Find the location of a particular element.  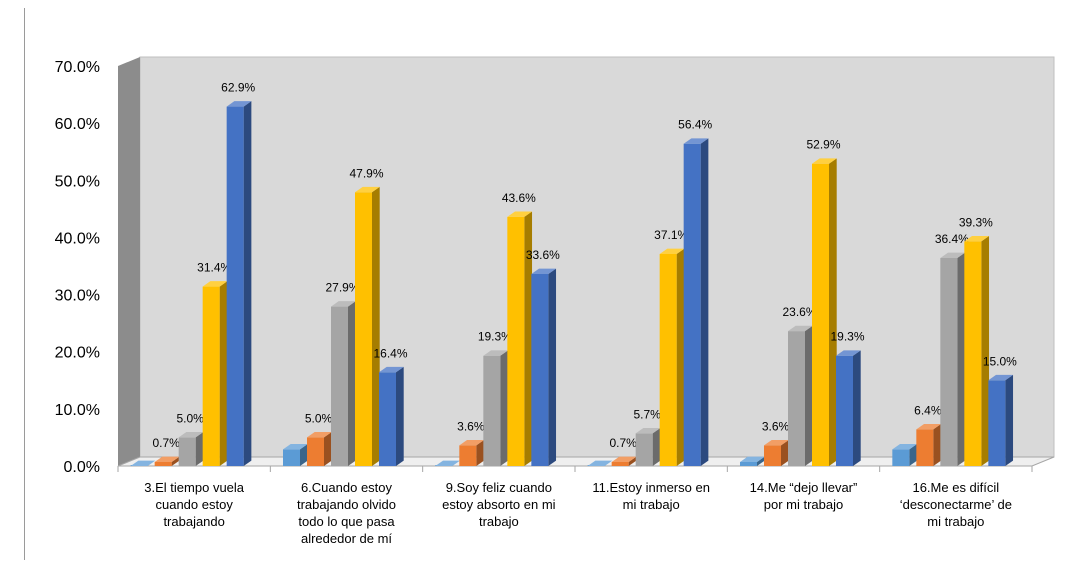

data-label: 5.0% is located at coordinates (319, 418).